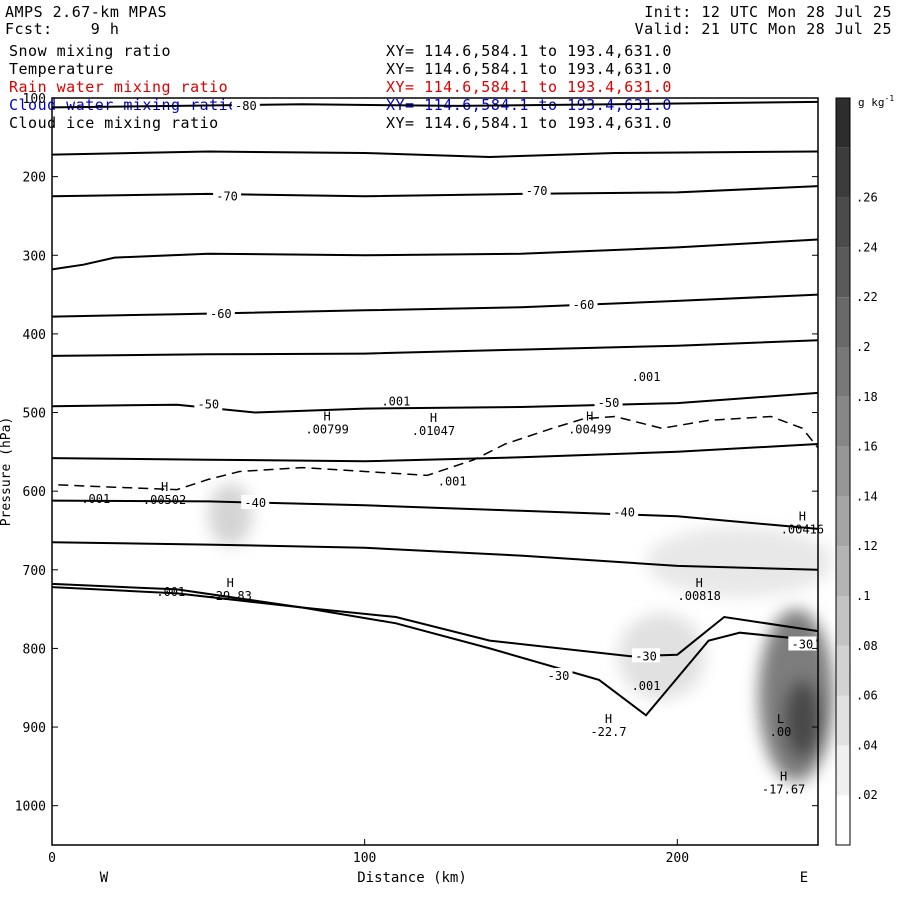 This screenshot has width=900, height=900. What do you see at coordinates (867, 646) in the screenshot?
I see `colorbar-tick-label: .08` at bounding box center [867, 646].